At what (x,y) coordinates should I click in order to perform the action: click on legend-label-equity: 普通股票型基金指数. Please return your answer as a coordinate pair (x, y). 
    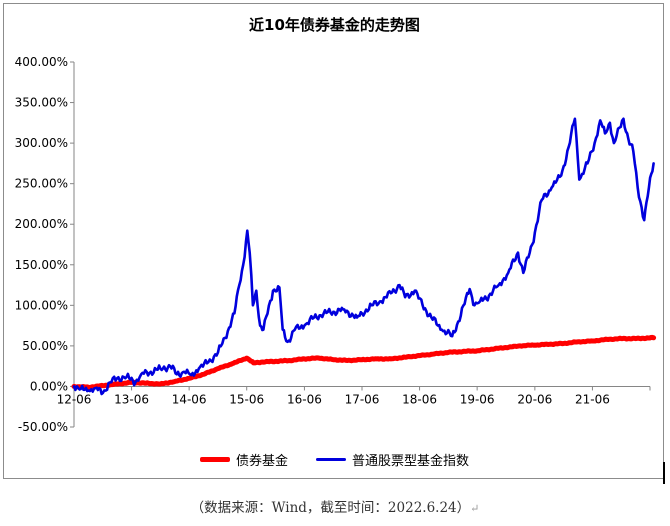
    Looking at the image, I should click on (411, 461).